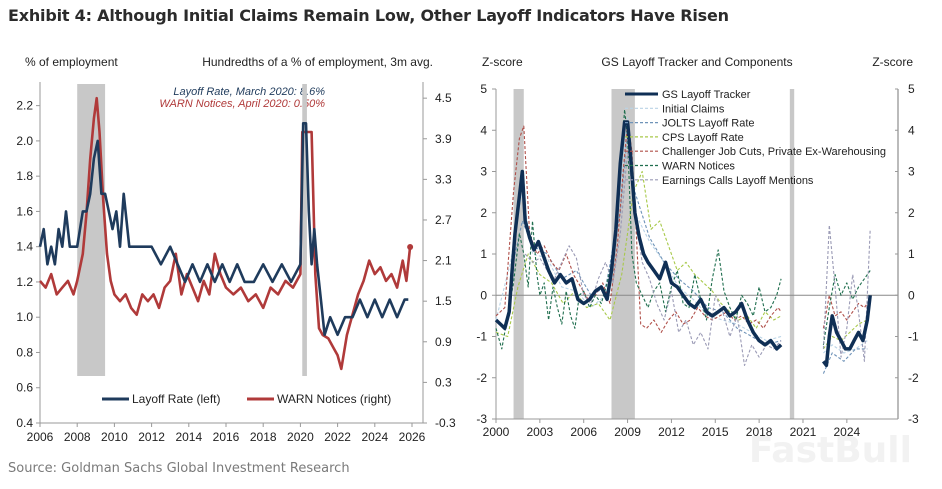 This screenshot has width=942, height=489. I want to click on y2-tick-label: 0.9, so click(443, 342).